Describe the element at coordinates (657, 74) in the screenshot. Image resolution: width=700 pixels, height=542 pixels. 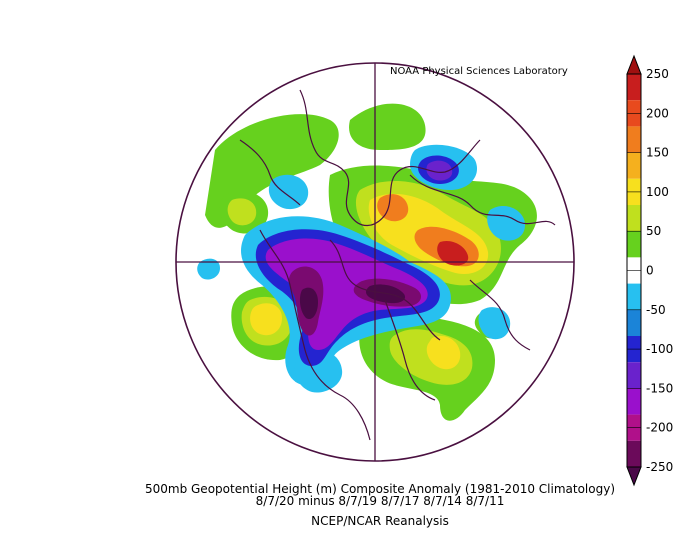
I see `colorbar-tick-label: 250` at that location.